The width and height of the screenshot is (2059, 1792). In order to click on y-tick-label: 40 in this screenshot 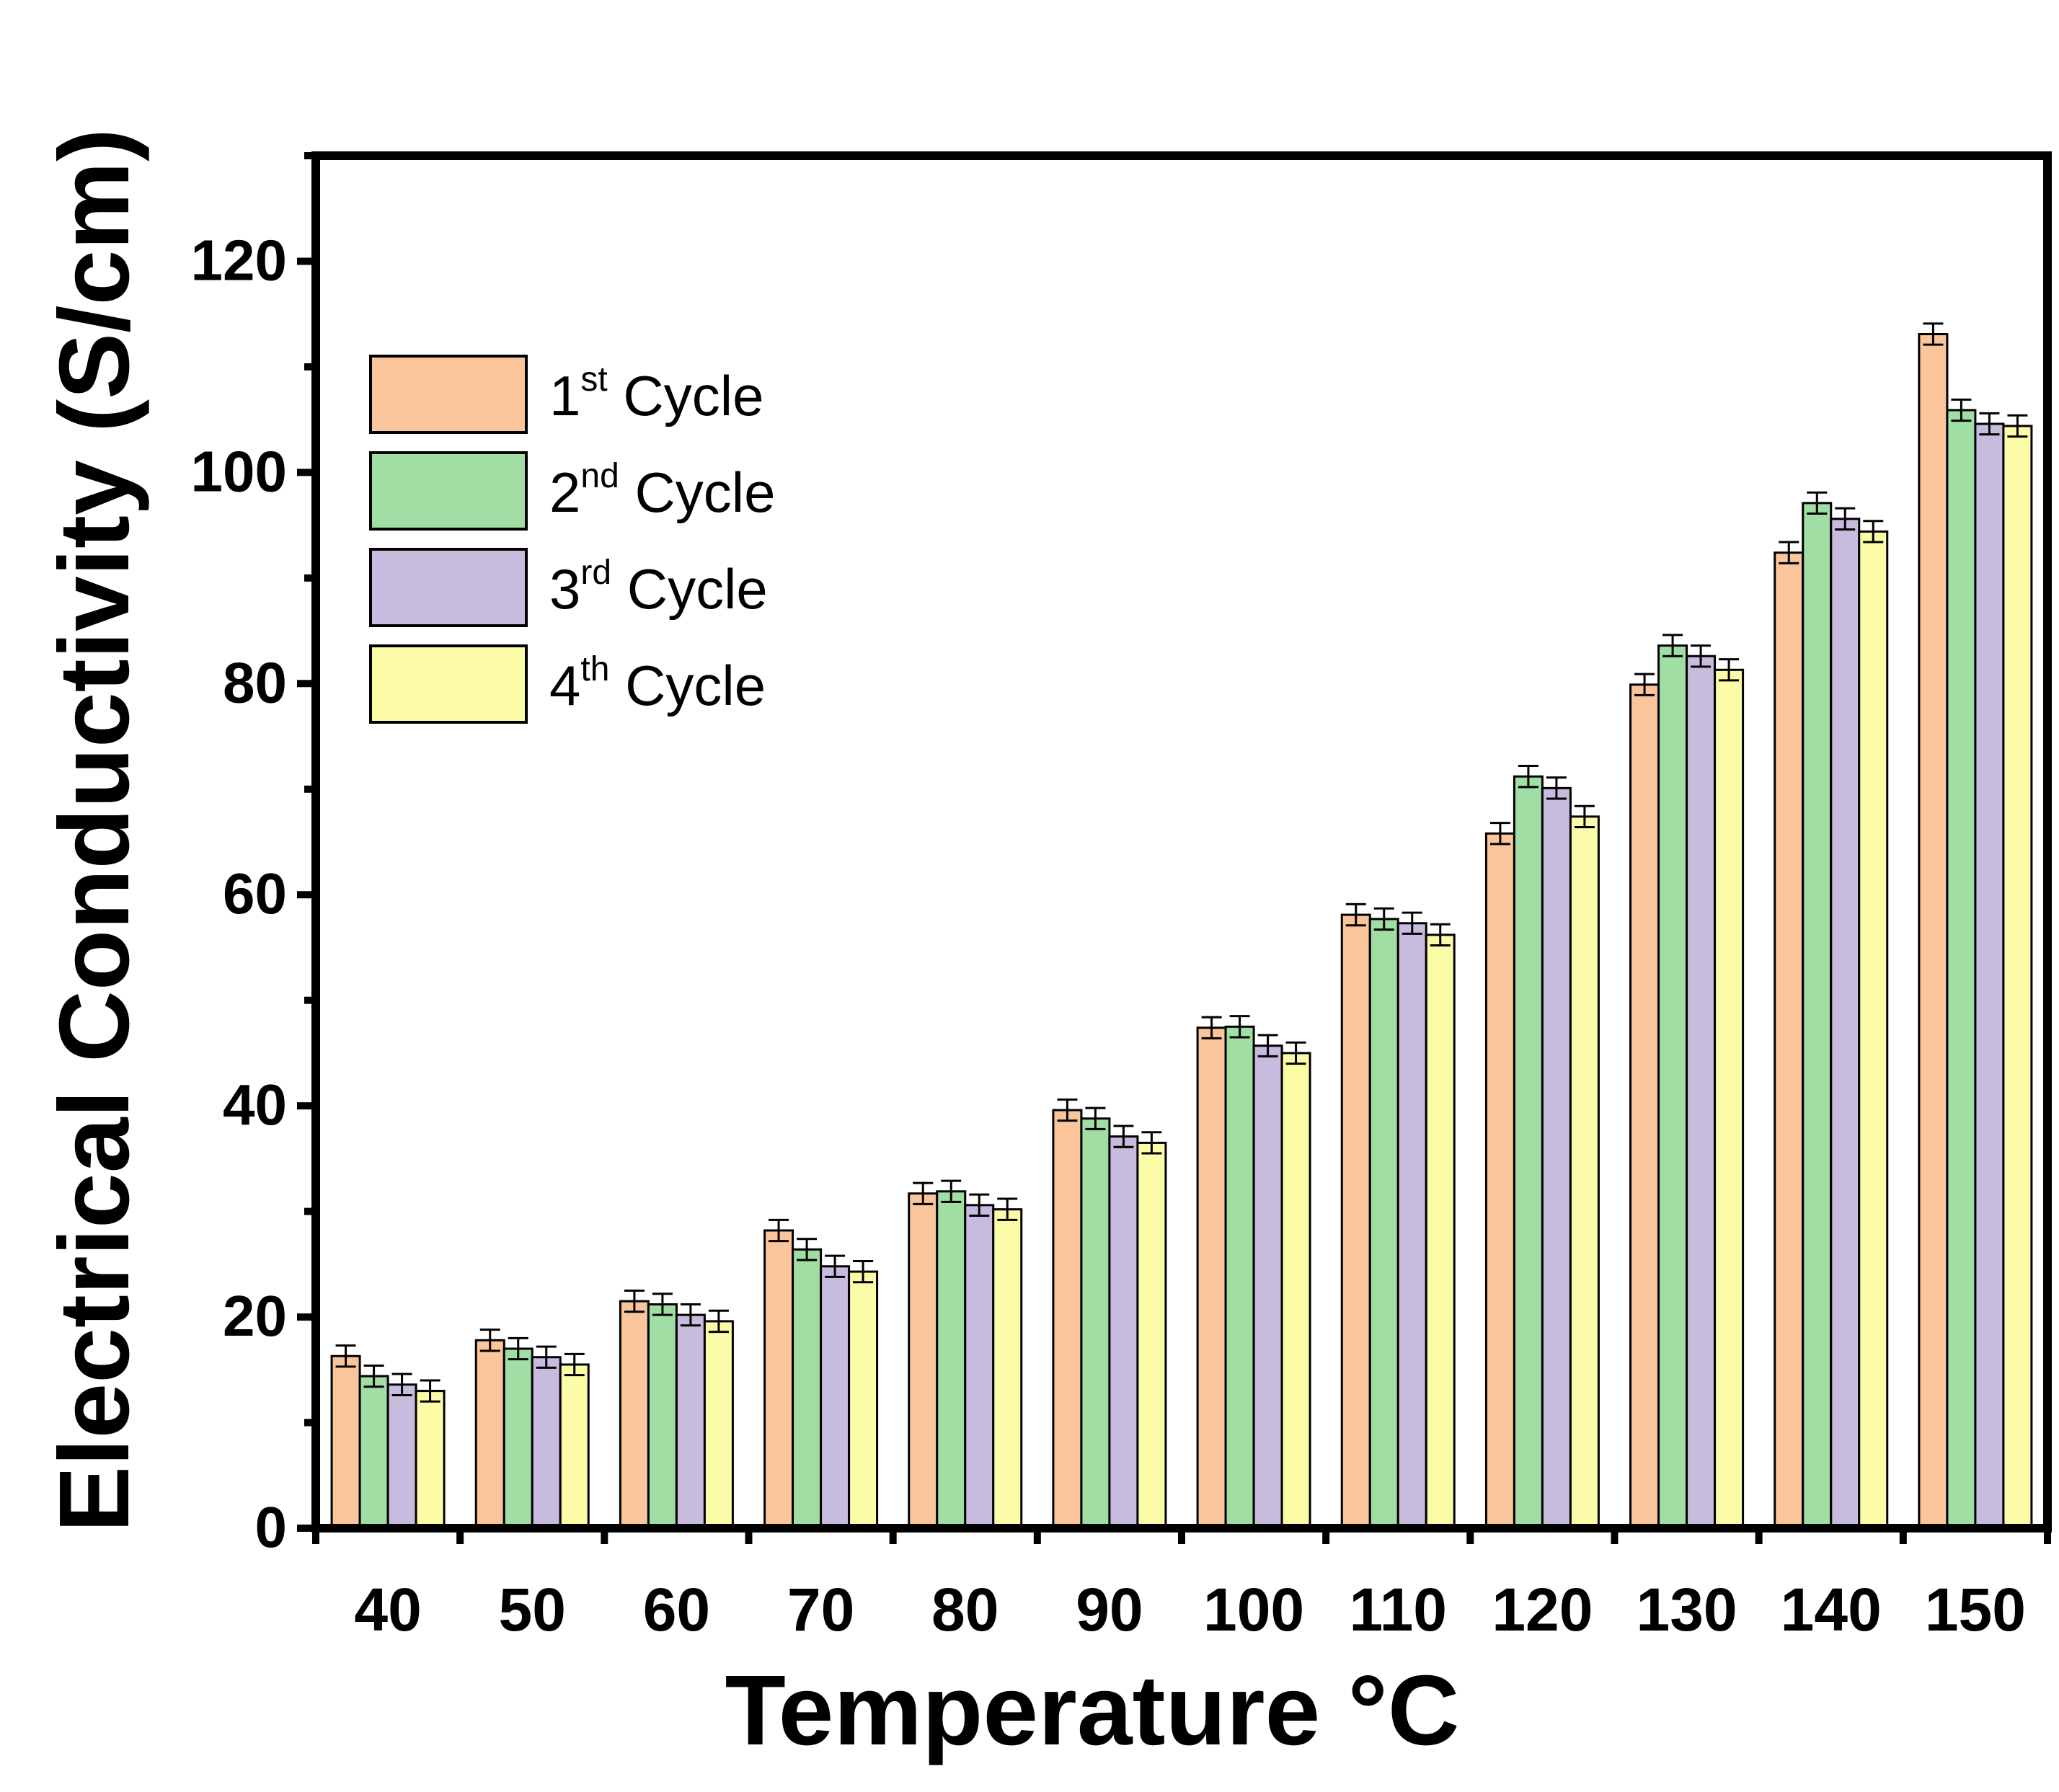, I will do `click(255, 1105)`.